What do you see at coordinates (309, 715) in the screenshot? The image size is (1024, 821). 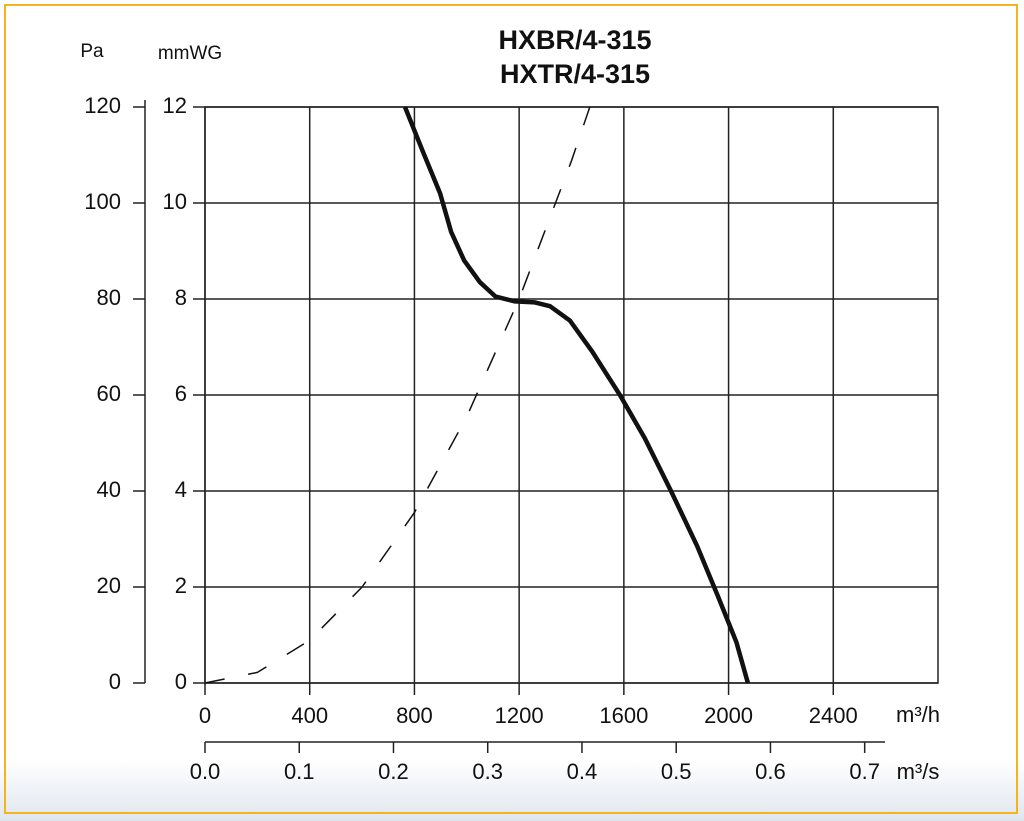 I see `x-tick-label: 400` at bounding box center [309, 715].